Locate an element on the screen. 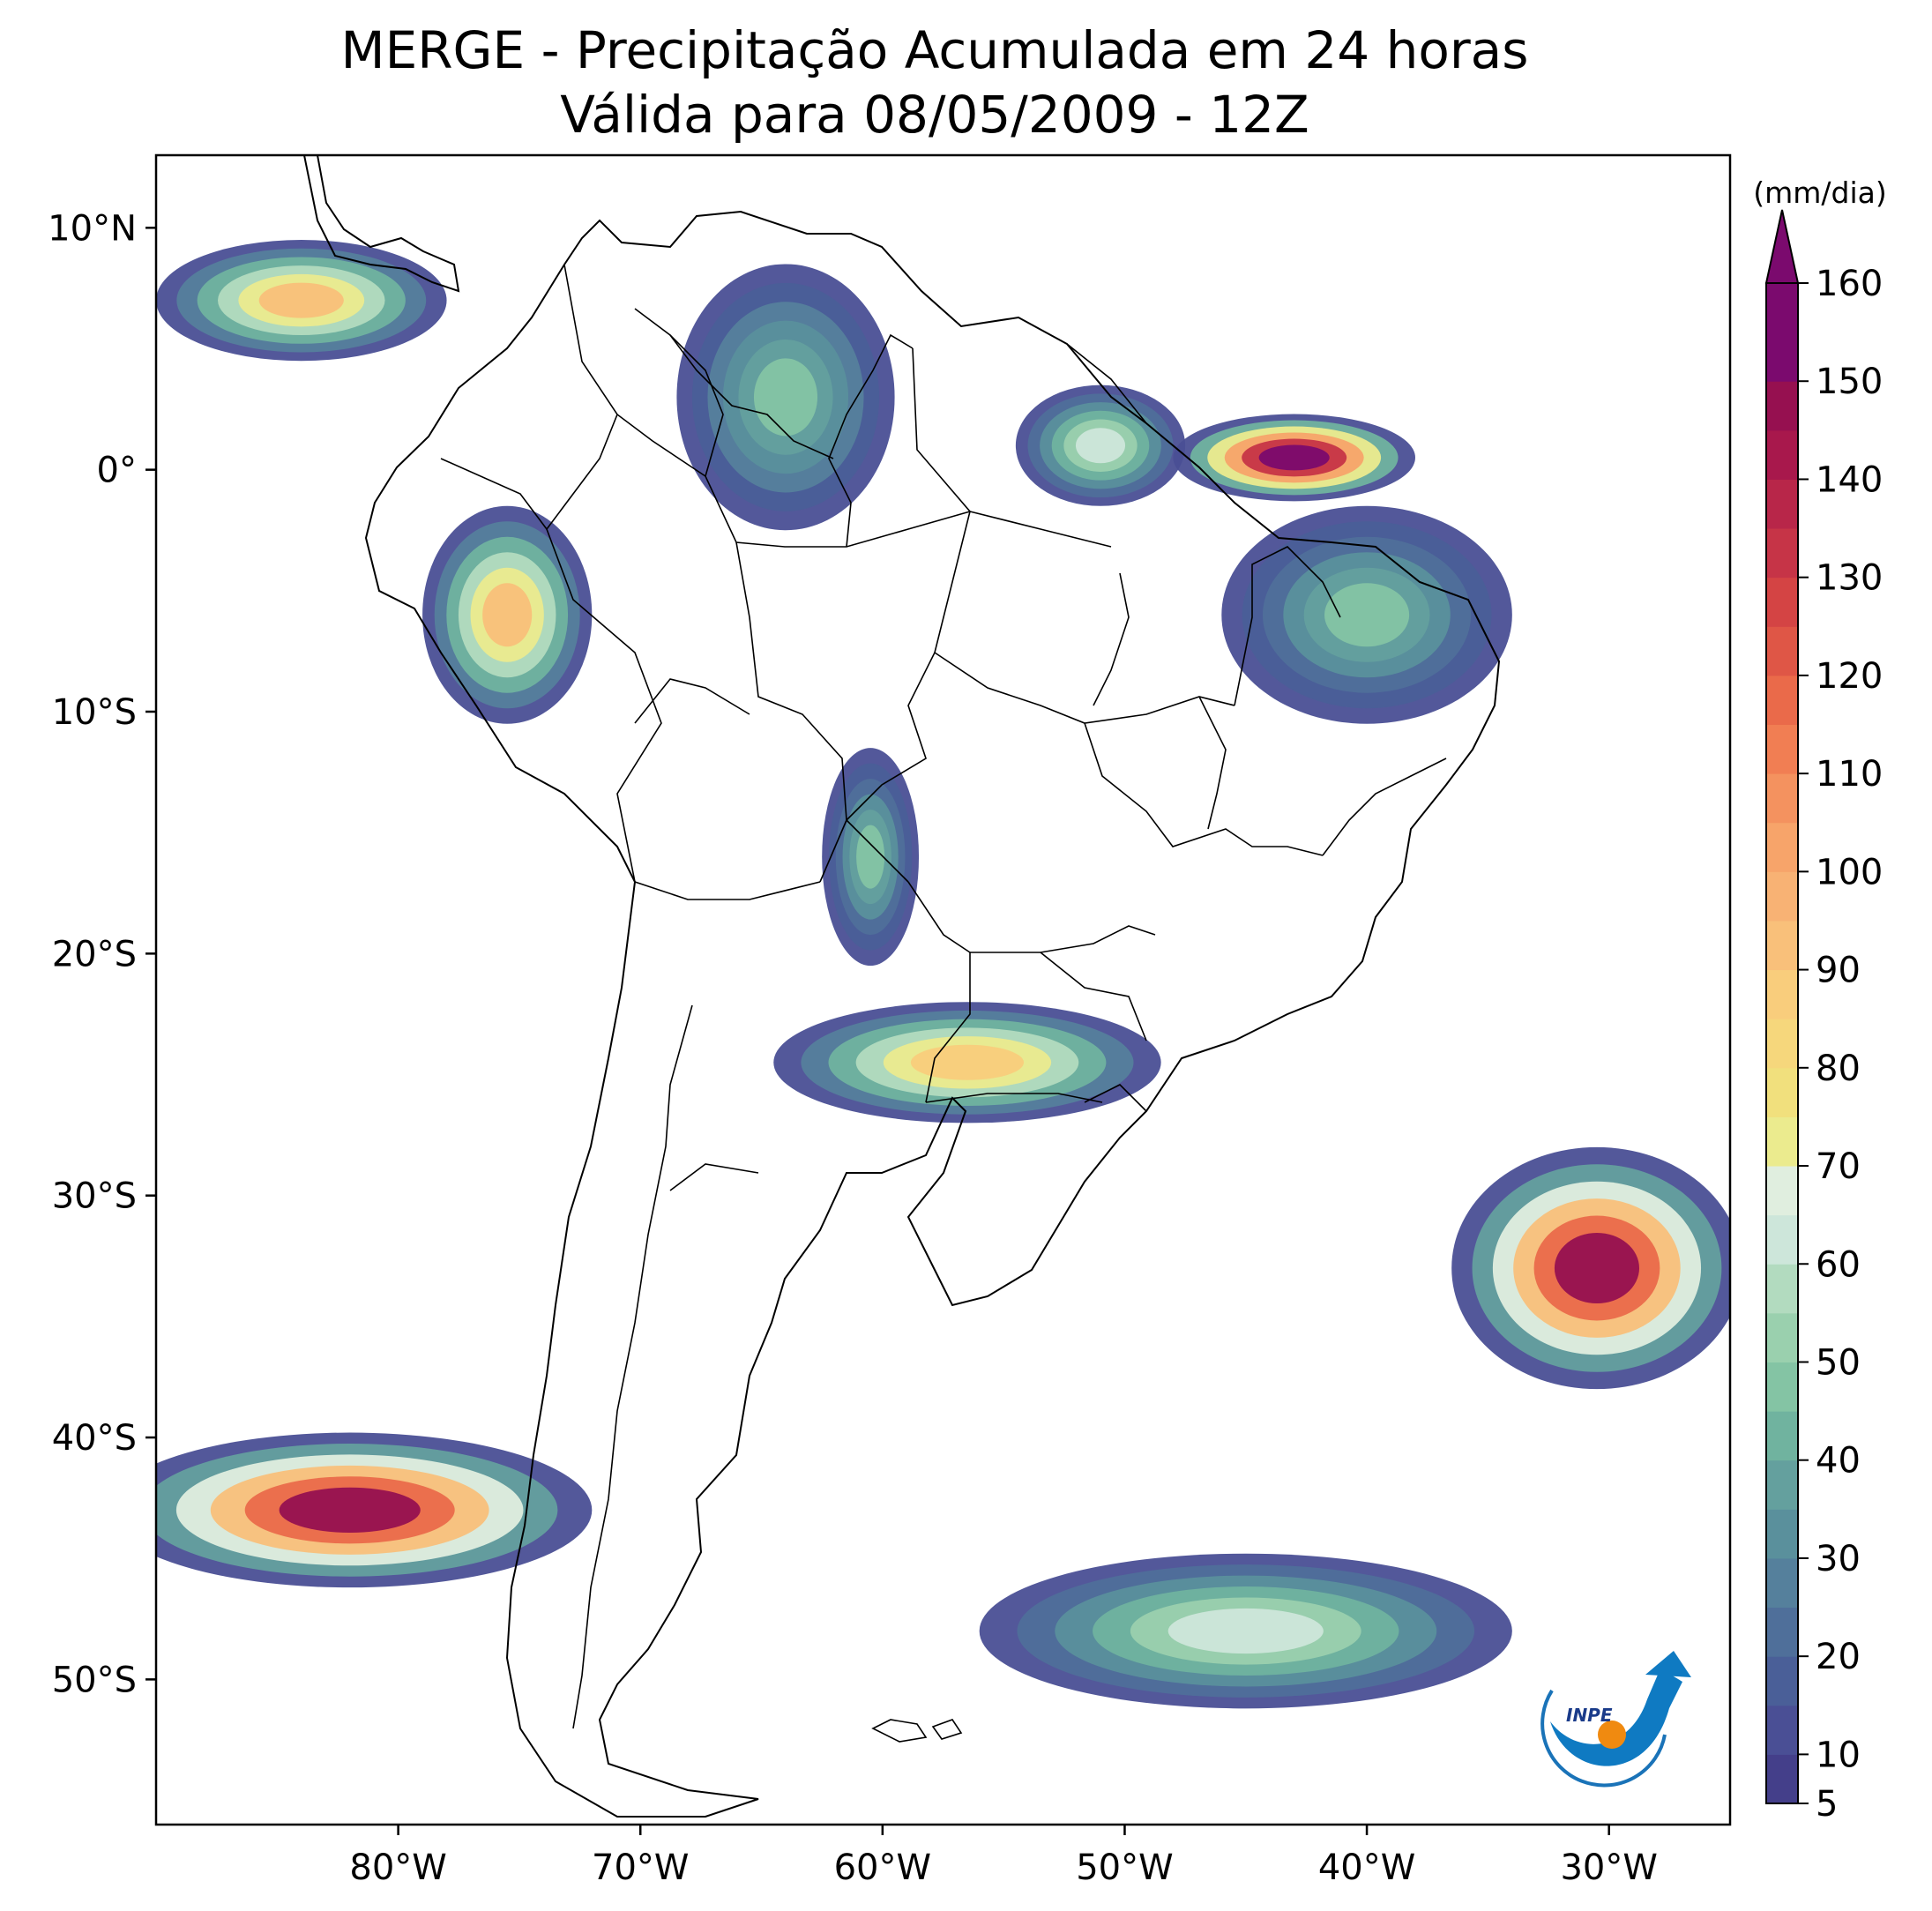 This screenshot has width=1932, height=1911. colorbar-tick-label-5: 50 is located at coordinates (1838, 1363).